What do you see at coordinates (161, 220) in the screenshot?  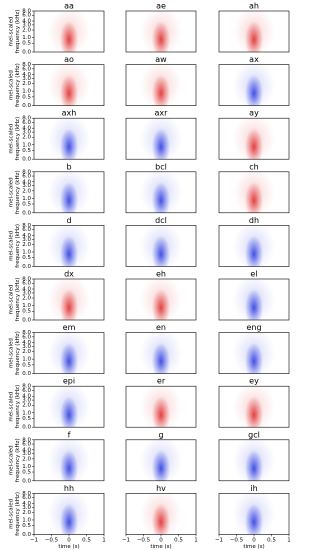 I see `panel-title: dcl` at bounding box center [161, 220].